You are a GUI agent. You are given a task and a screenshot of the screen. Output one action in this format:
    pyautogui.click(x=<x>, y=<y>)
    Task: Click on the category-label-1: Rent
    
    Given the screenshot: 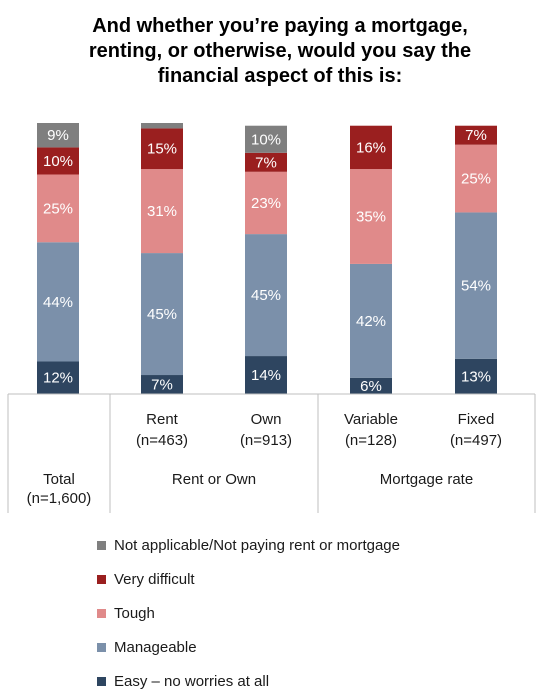 What is the action you would take?
    pyautogui.click(x=162, y=419)
    